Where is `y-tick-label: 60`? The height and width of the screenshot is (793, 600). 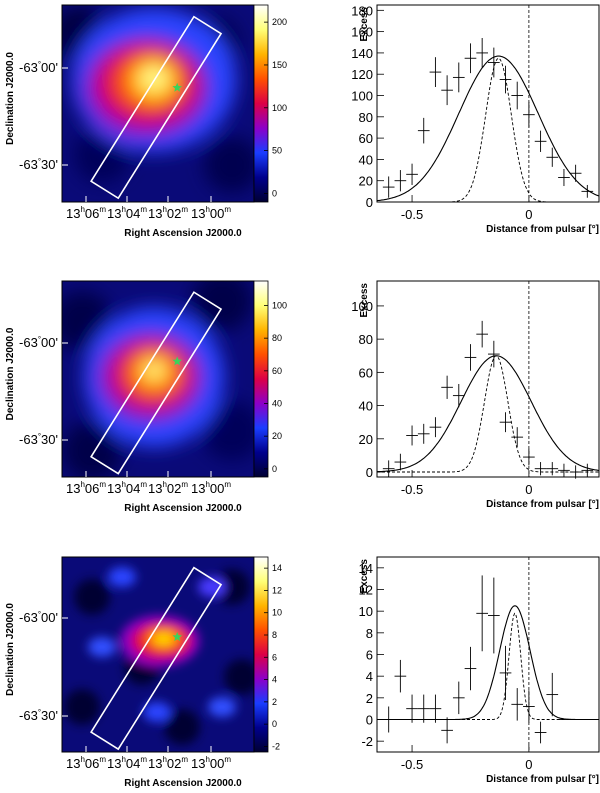
y-tick-label: 60 is located at coordinates (366, 372).